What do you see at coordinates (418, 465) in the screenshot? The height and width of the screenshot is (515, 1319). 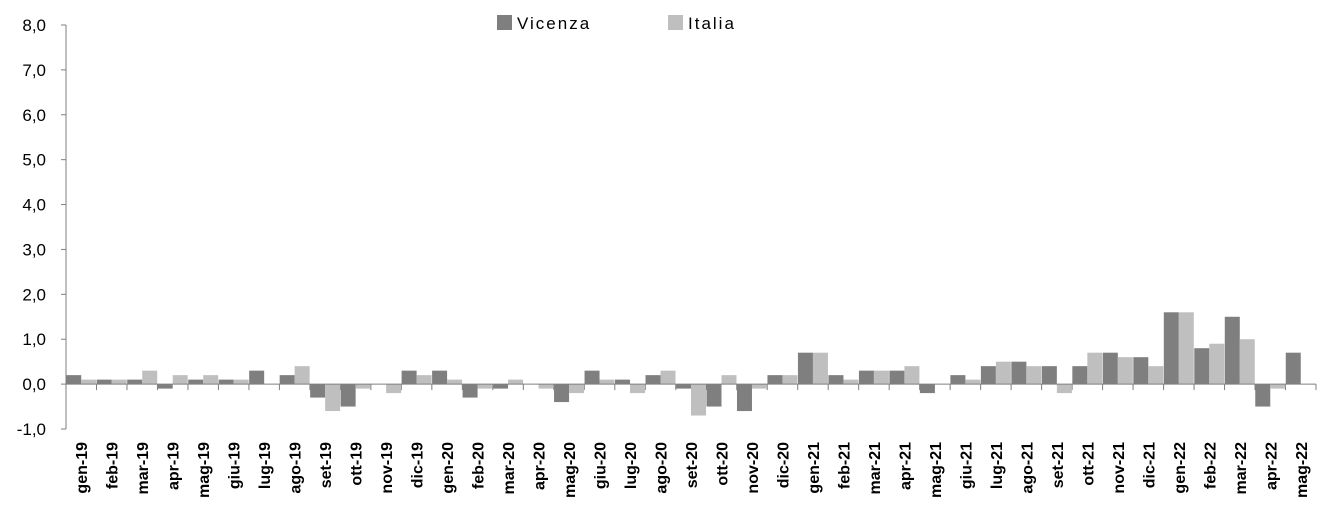 I see `x-tick-label: dic-19` at bounding box center [418, 465].